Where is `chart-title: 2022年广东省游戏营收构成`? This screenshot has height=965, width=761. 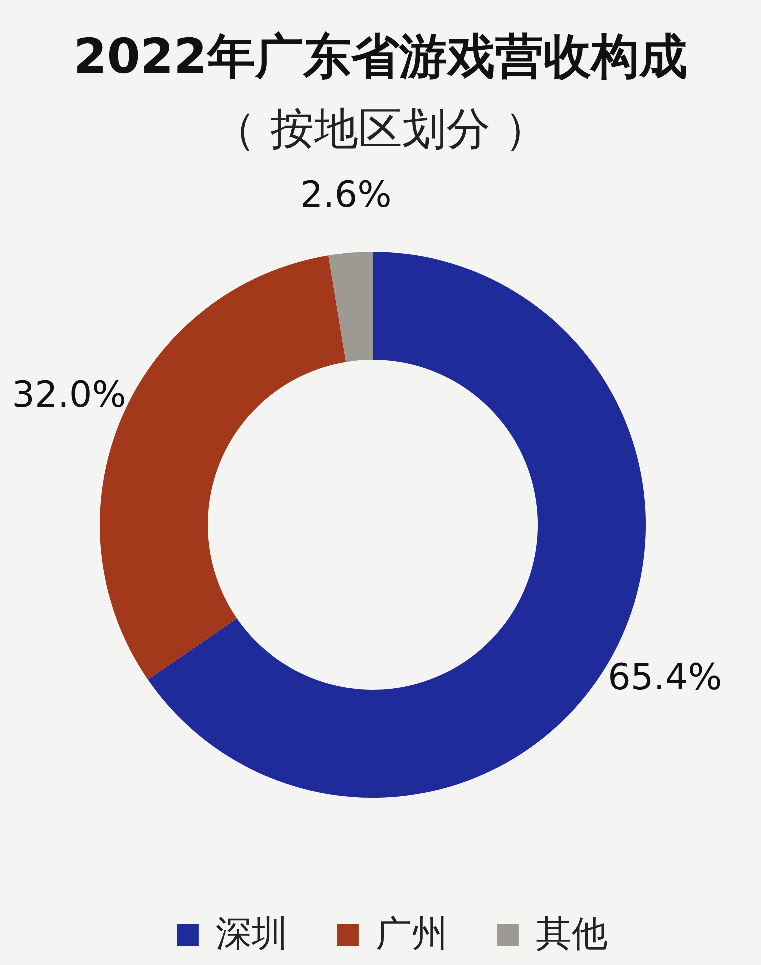 chart-title: 2022年广东省游戏营收构成 is located at coordinates (381, 57).